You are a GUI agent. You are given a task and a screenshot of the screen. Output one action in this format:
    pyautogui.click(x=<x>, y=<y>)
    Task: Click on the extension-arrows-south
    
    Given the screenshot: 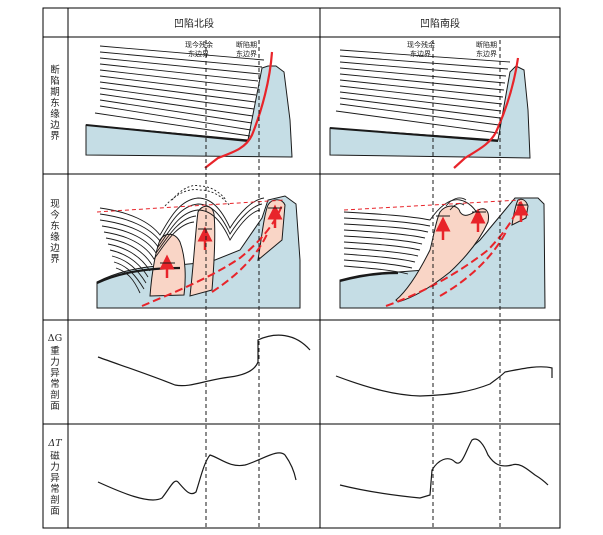 What is the action you would take?
    pyautogui.click(x=482, y=210)
    